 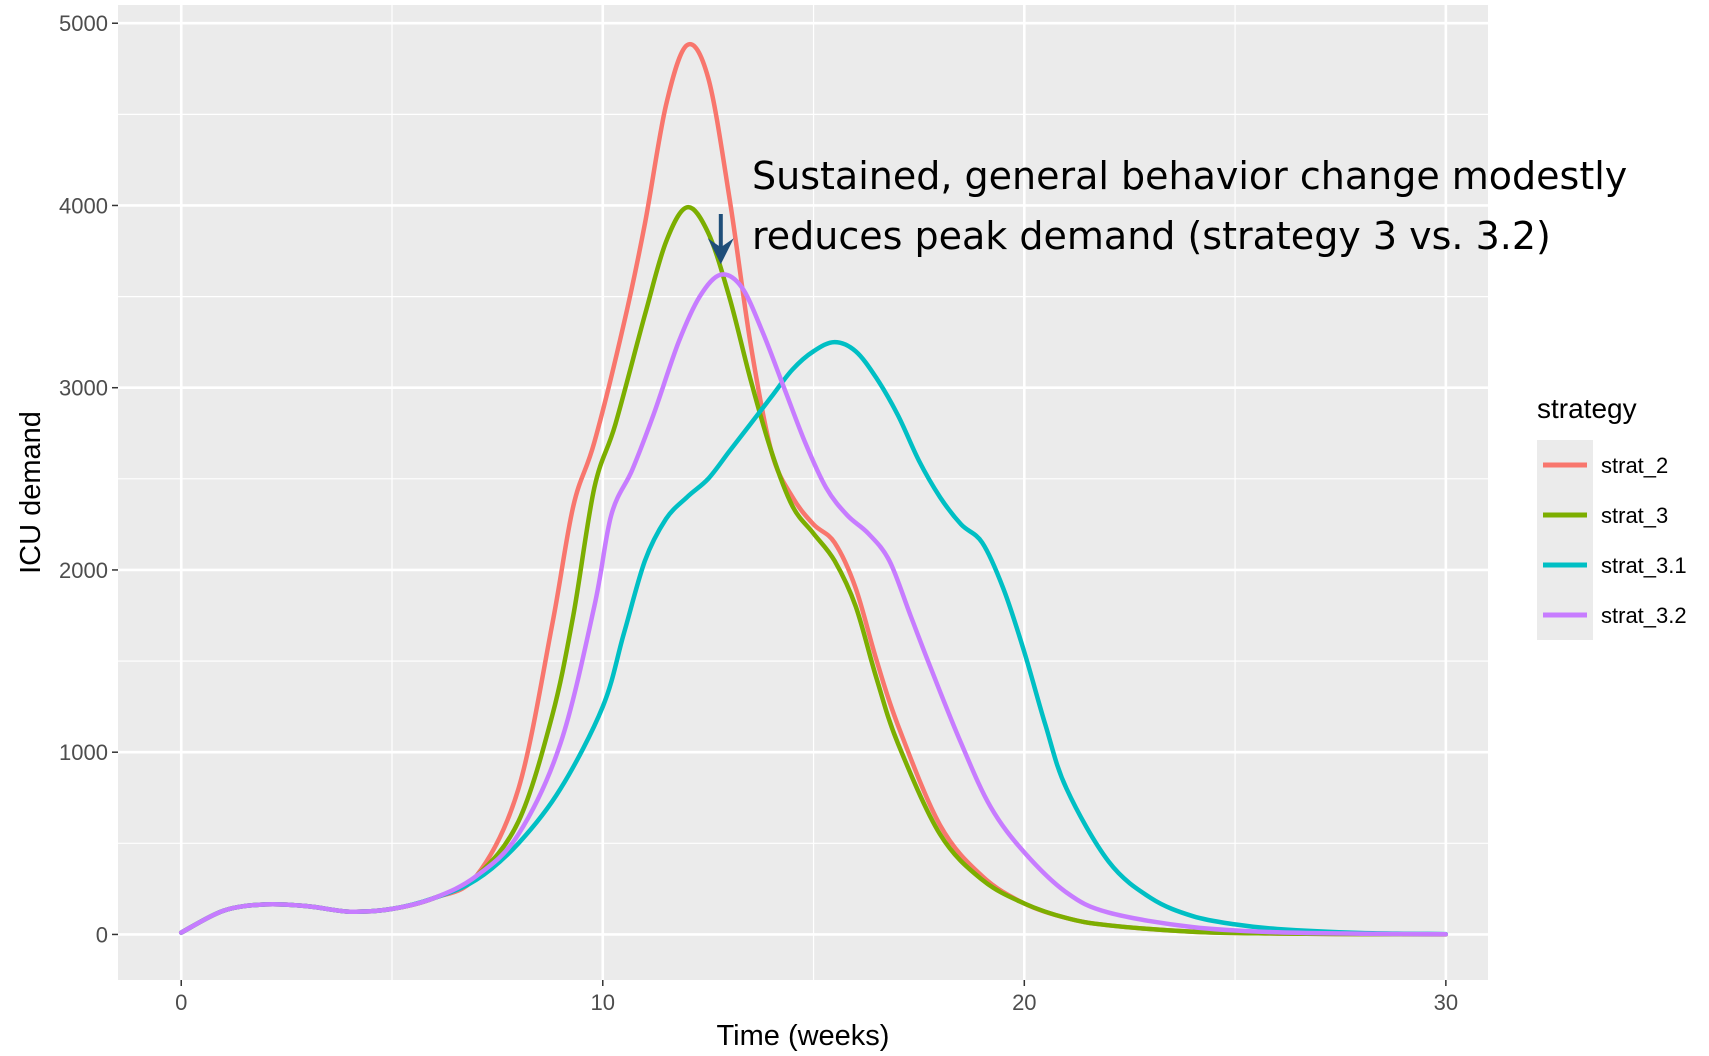 What do you see at coordinates (1634, 515) in the screenshot?
I see `legend-label: strat_3` at bounding box center [1634, 515].